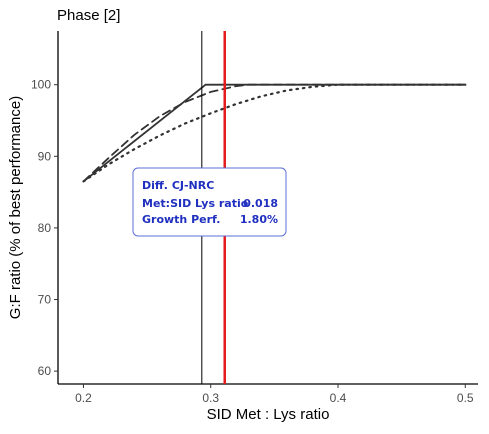 The height and width of the screenshot is (434, 489). Describe the element at coordinates (15, 207) in the screenshot. I see `y-axis-label: G:F ratio (% of best performance)` at that location.